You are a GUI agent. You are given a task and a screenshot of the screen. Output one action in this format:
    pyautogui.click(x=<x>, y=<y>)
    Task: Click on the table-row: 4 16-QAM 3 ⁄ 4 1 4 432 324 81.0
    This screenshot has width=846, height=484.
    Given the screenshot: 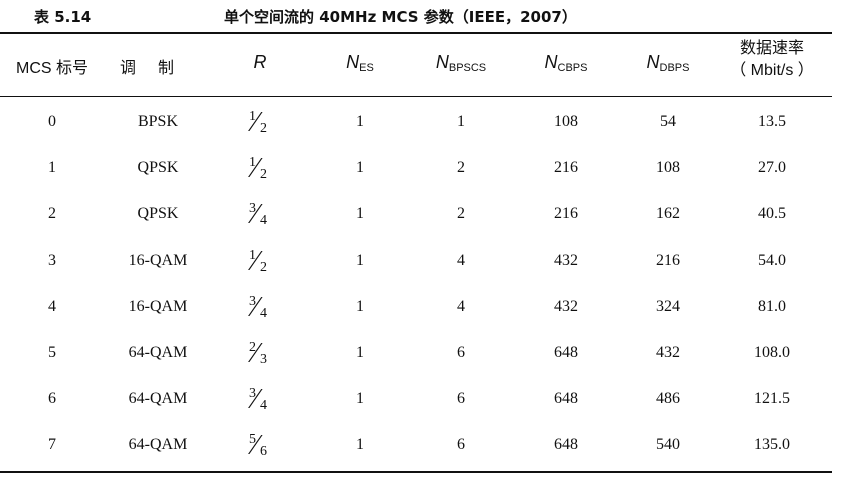 What is the action you would take?
    pyautogui.click(x=416, y=308)
    